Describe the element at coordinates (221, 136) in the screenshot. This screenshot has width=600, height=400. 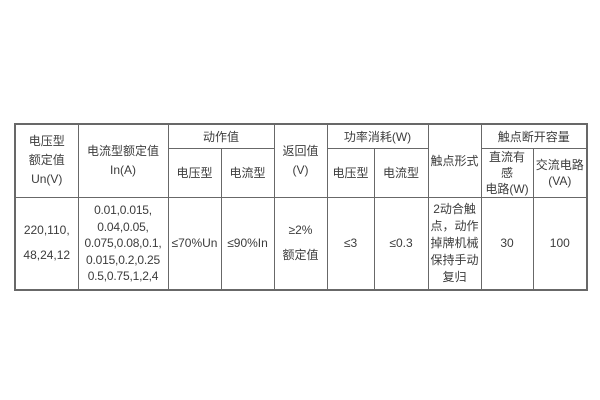
I see `header-action-value: 动作值` at that location.